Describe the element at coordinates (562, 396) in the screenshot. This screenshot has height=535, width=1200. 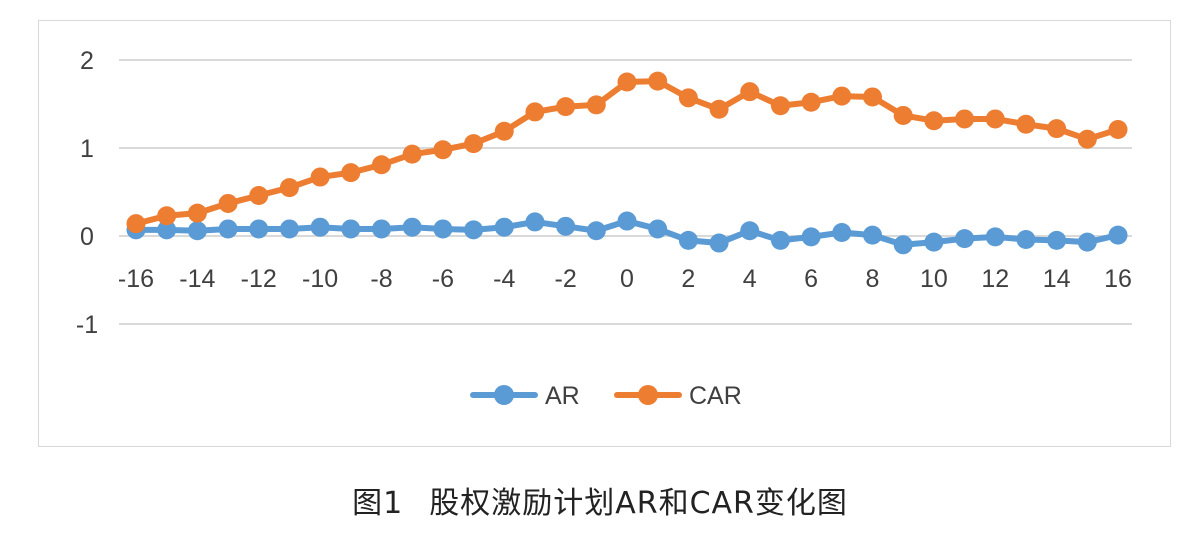
I see `legend-label: AR` at that location.